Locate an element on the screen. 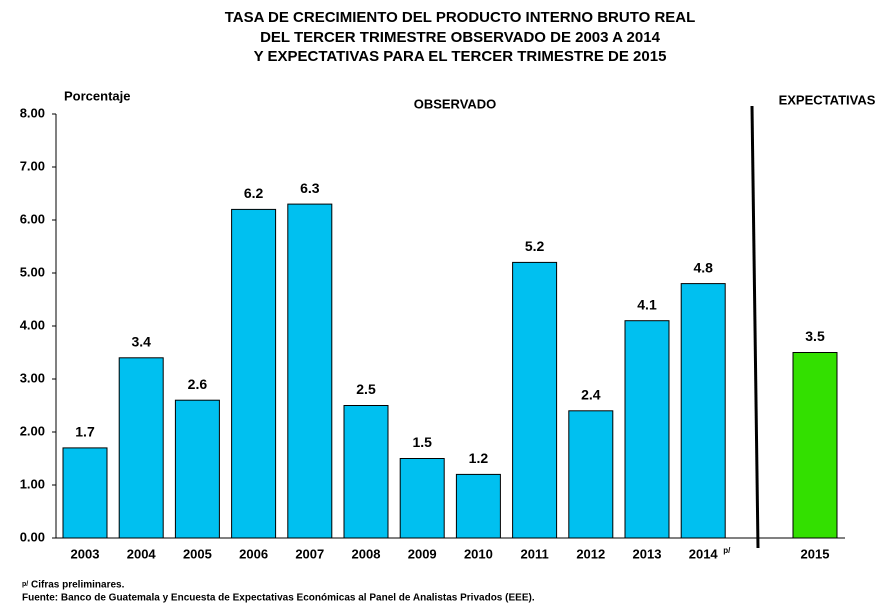 This screenshot has width=891, height=607. x-tick-label: 2006 is located at coordinates (253, 553).